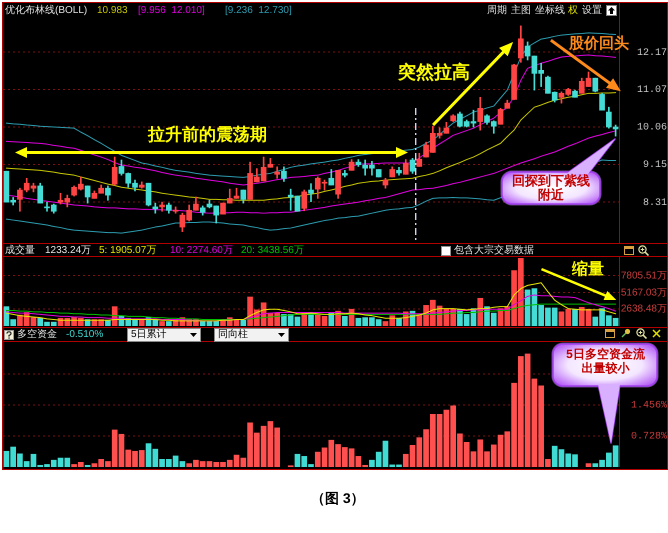 Image resolution: width=668 pixels, height=533 pixels. What do you see at coordinates (272, 250) in the screenshot?
I see `text: 20: 3438.56万` at bounding box center [272, 250].